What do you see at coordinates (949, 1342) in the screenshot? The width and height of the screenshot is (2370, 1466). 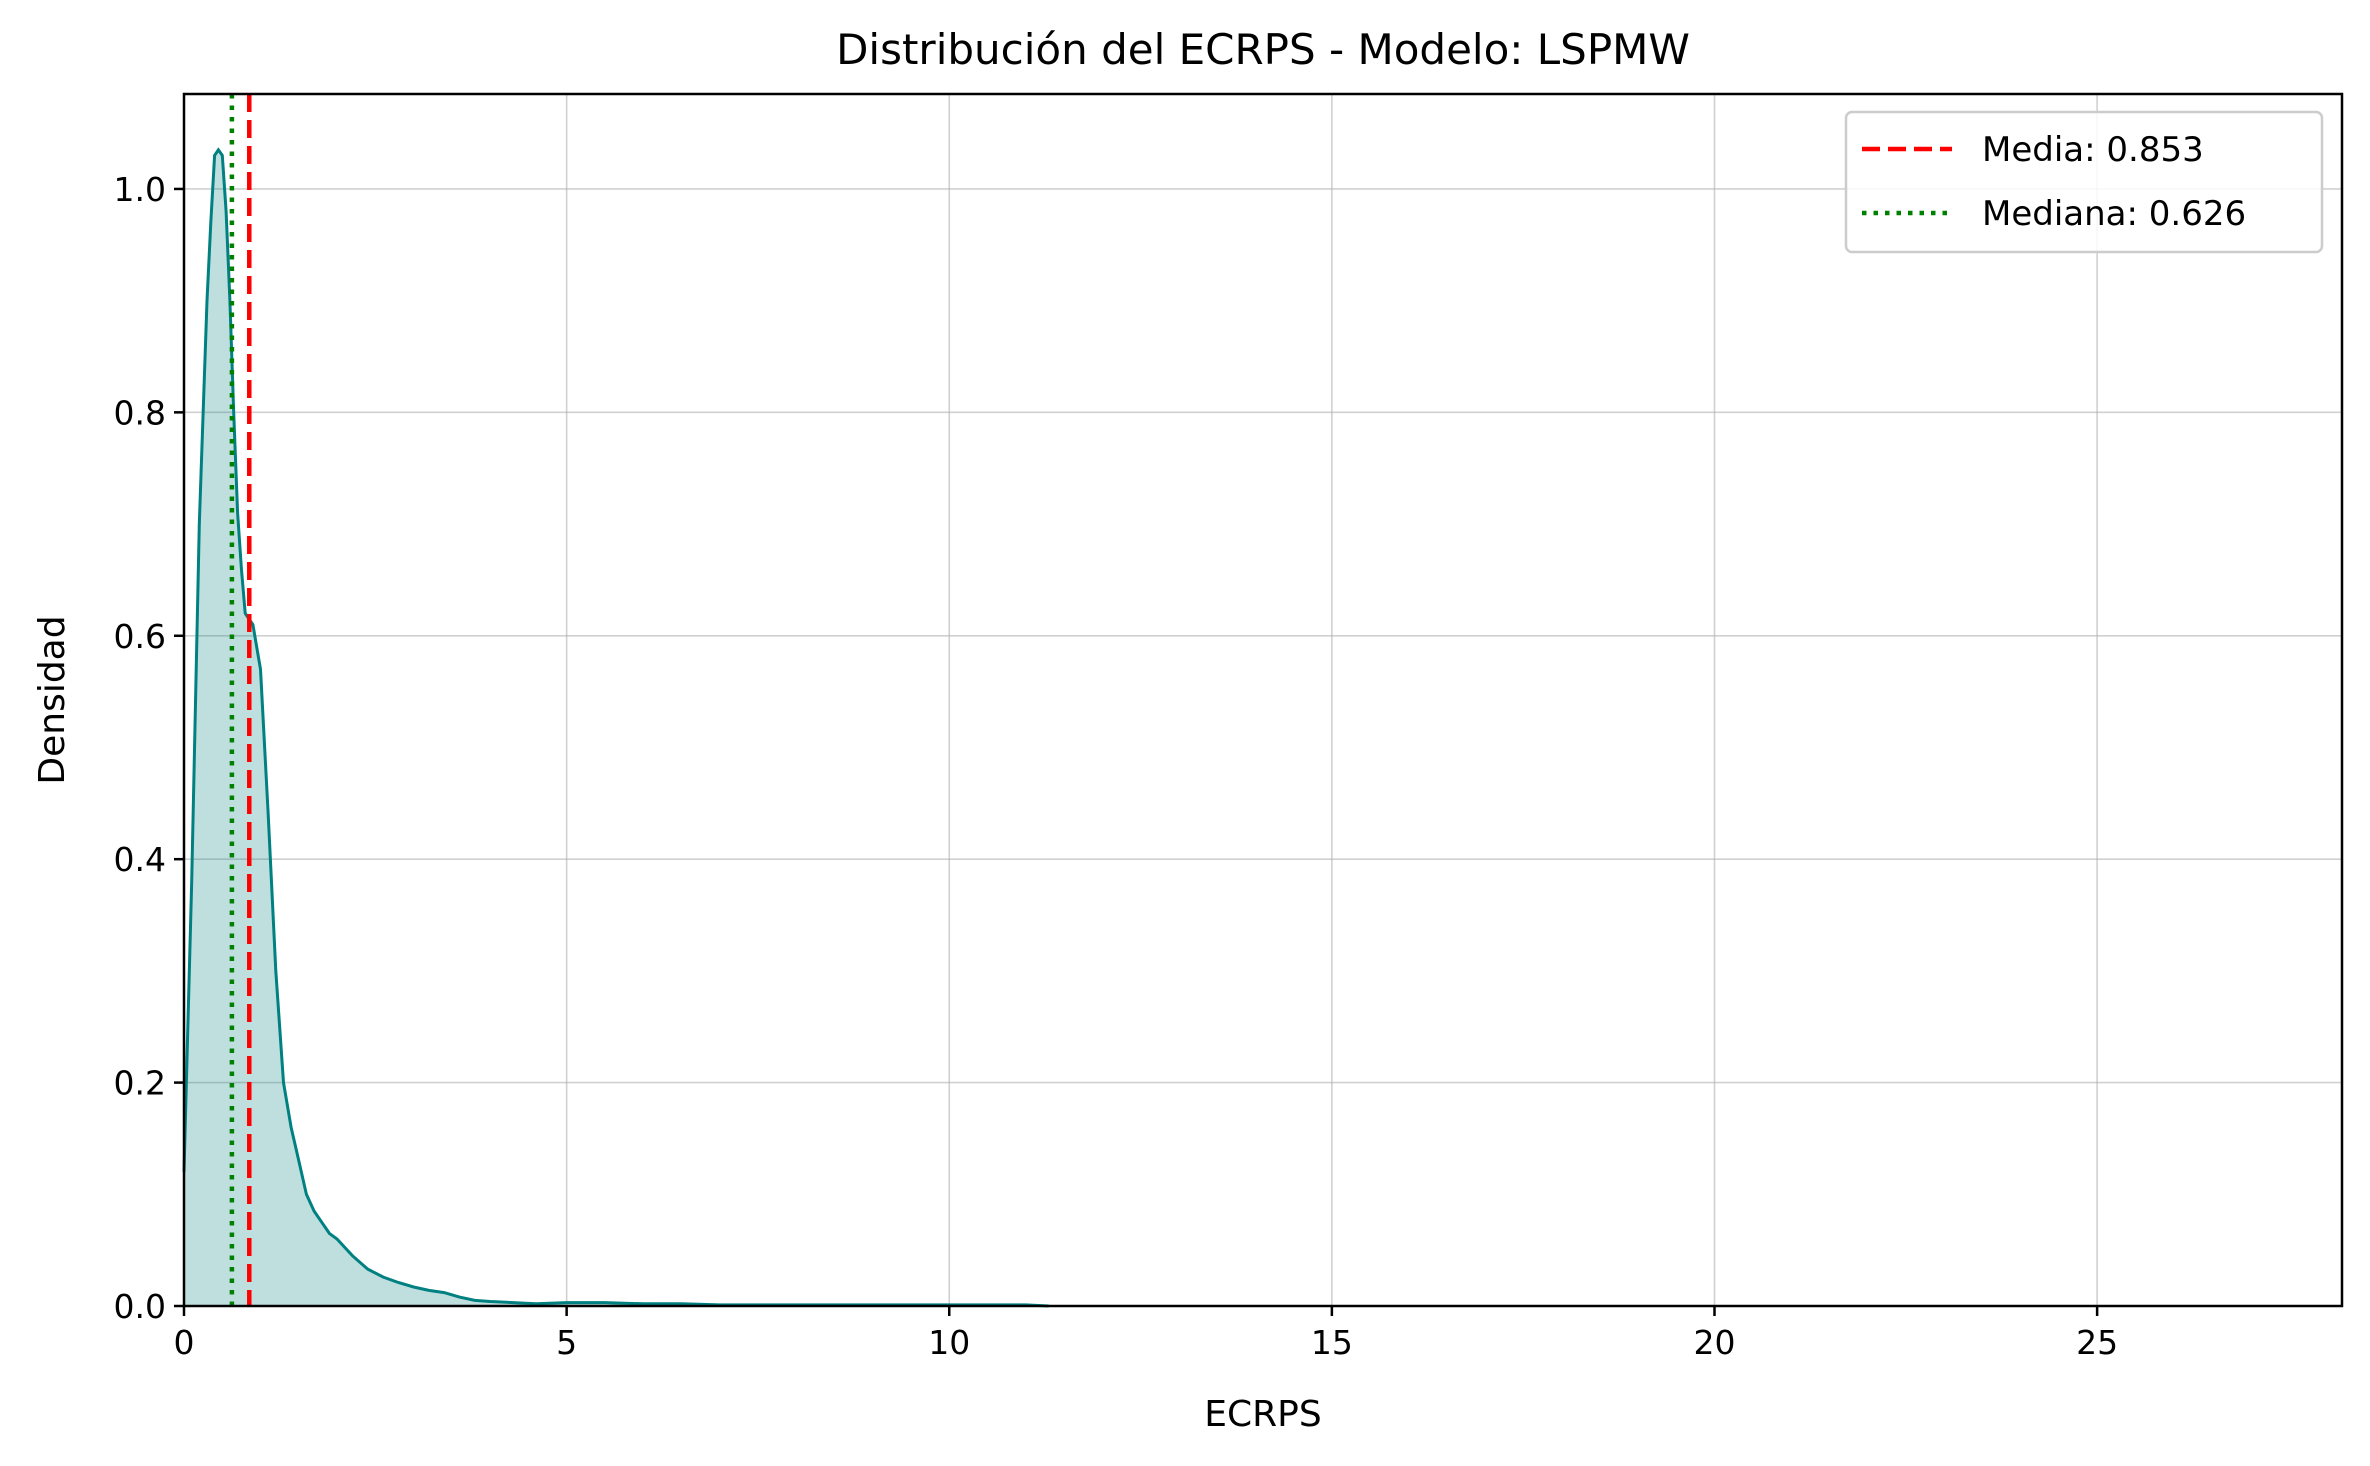 I see `x-tick-label: 10` at bounding box center [949, 1342].